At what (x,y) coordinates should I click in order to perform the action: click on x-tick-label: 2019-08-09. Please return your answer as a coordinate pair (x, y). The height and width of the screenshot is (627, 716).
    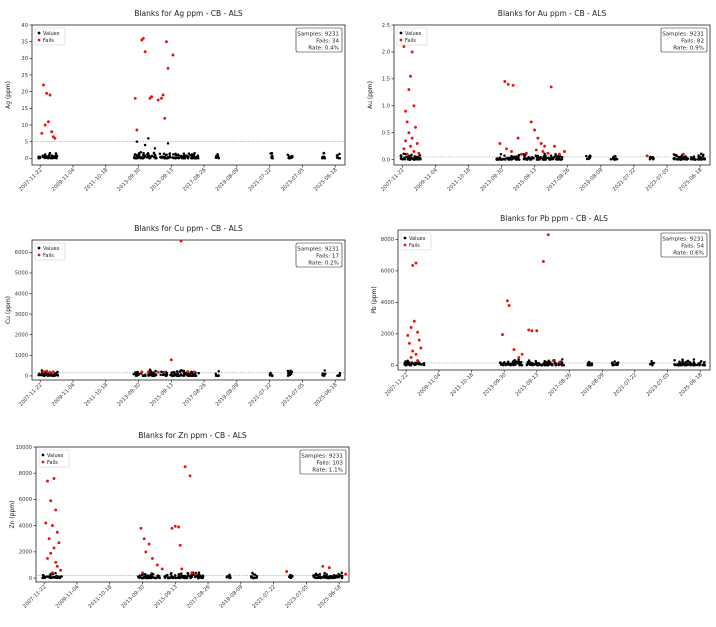
    Looking at the image, I should click on (593, 385).